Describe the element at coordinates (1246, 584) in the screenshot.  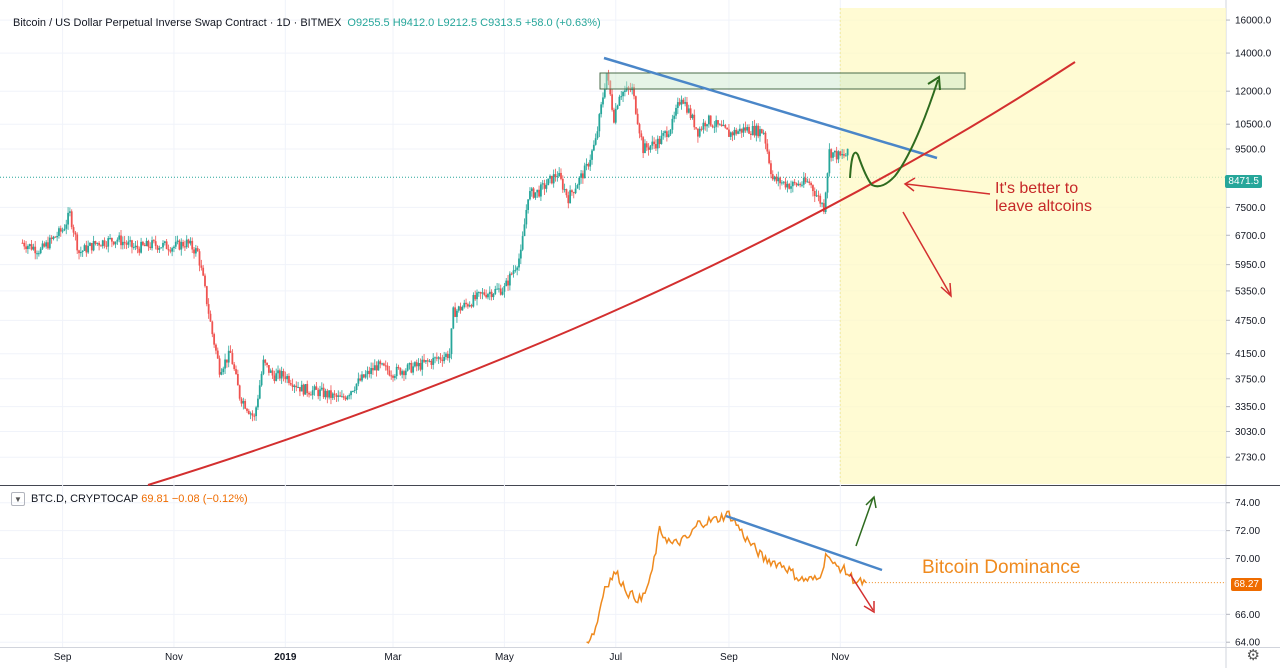
I see `dominance-last-label: 68.27` at that location.